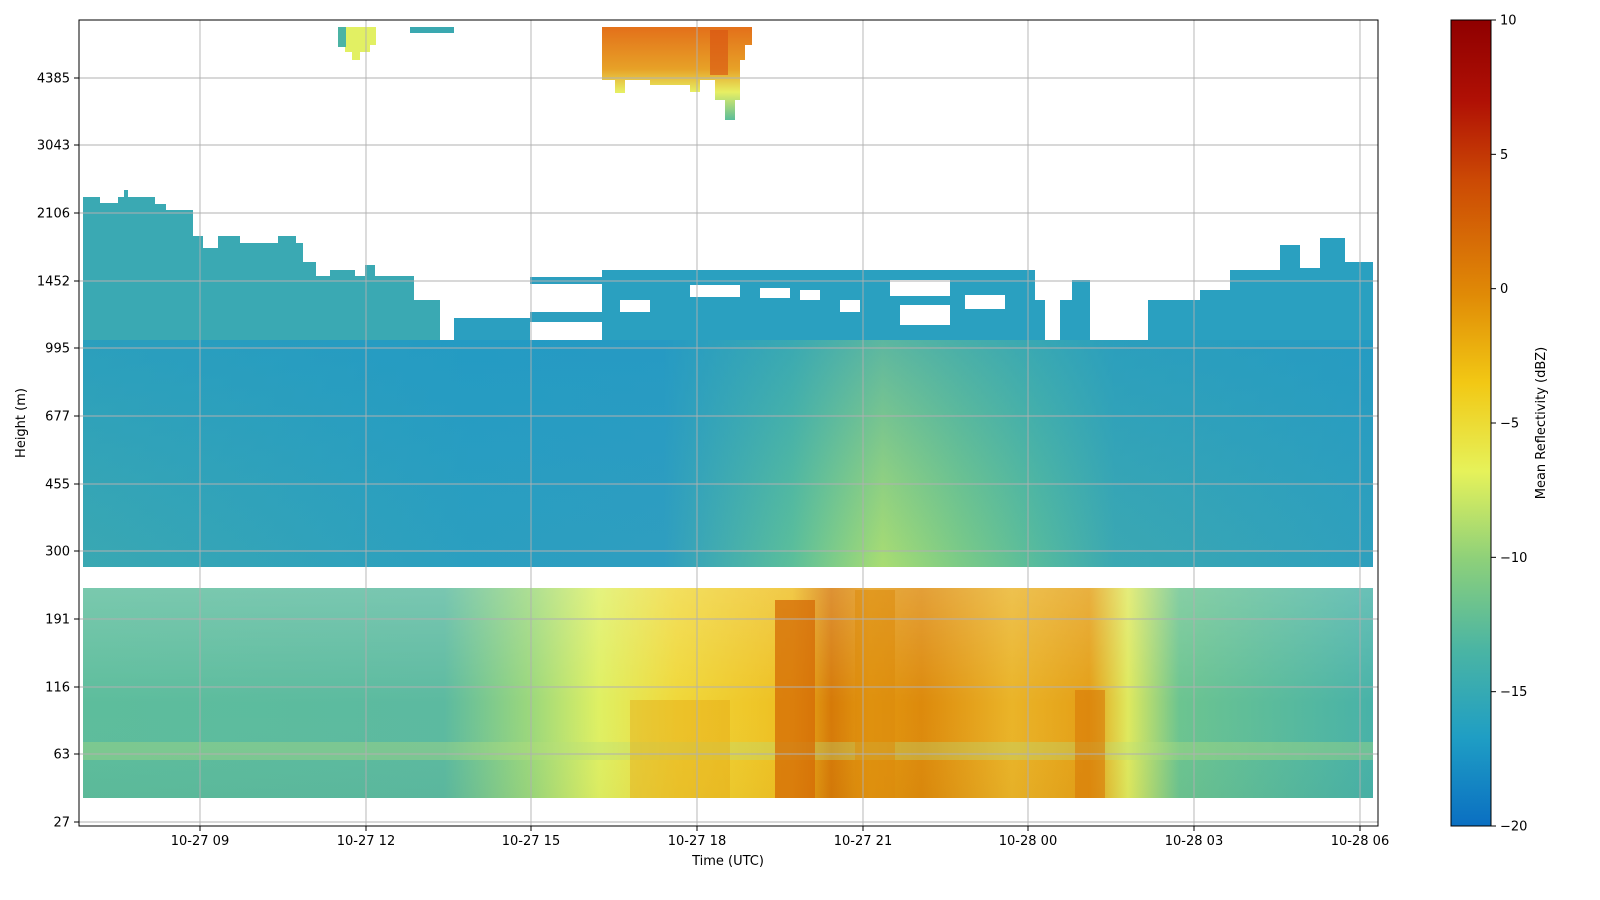 Image resolution: width=1600 pixels, height=900 pixels. I want to click on colorbar-tick-label: −15, so click(1513, 692).